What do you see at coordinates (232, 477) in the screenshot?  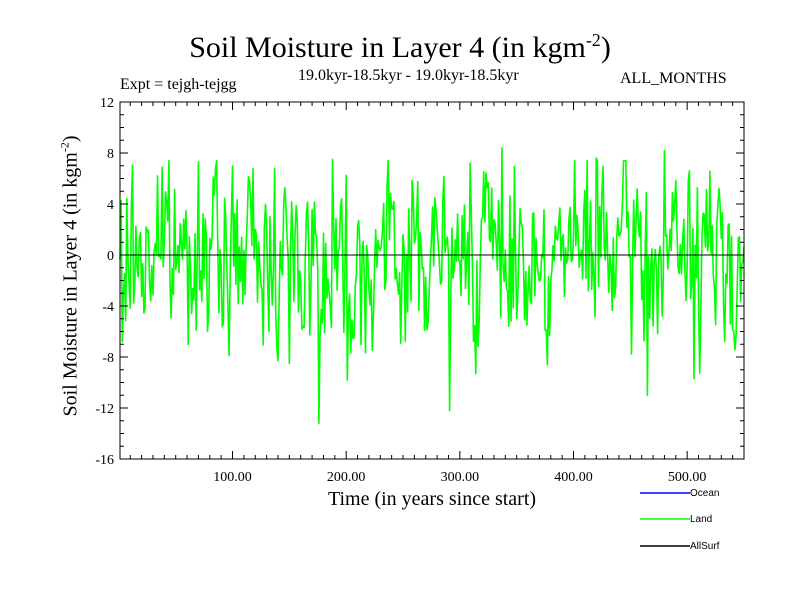 I see `x-tick-label: 100.00` at bounding box center [232, 477].